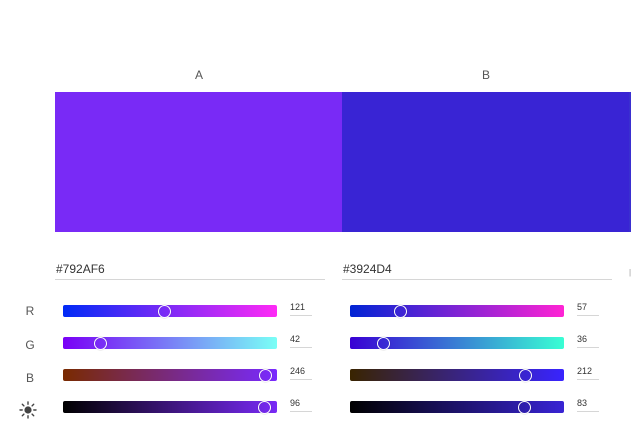 This screenshot has height=447, width=631. What do you see at coordinates (485, 75) in the screenshot?
I see `column-b-label: B` at bounding box center [485, 75].